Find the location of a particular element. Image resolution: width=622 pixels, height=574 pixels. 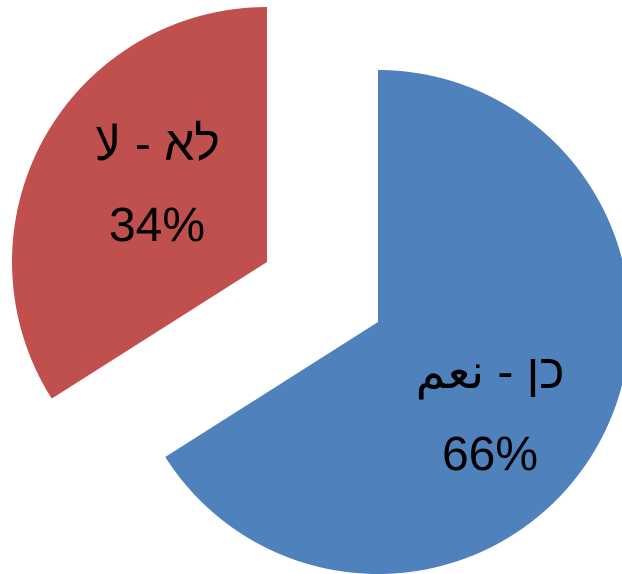

slice-percent-no: 34% is located at coordinates (157, 225).